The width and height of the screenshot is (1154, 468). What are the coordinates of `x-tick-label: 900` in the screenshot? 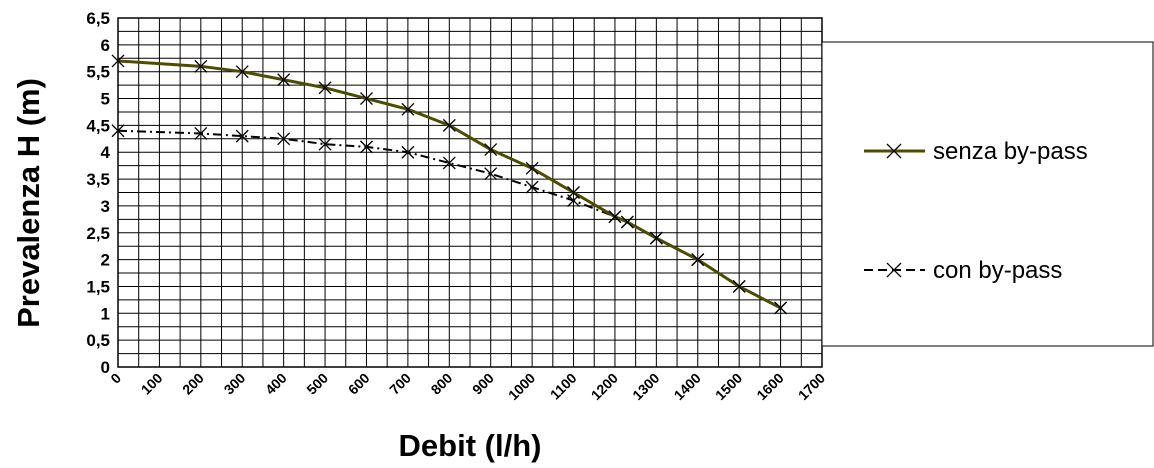 It's located at (483, 384).